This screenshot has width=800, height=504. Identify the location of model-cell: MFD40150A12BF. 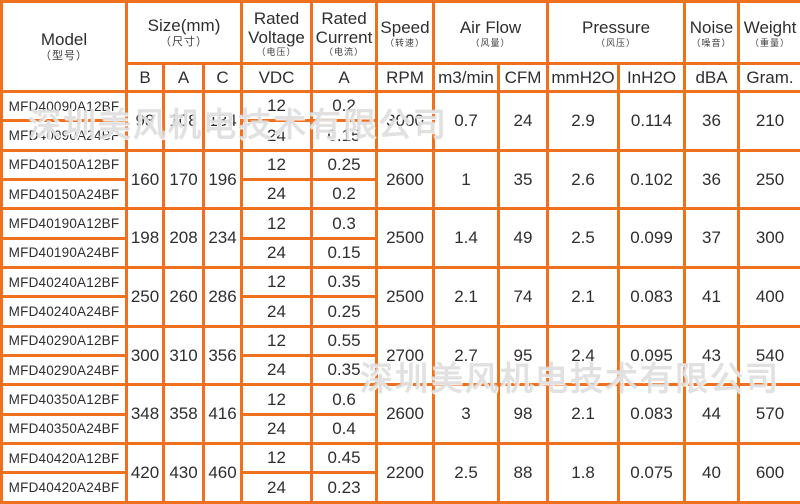
(64, 165).